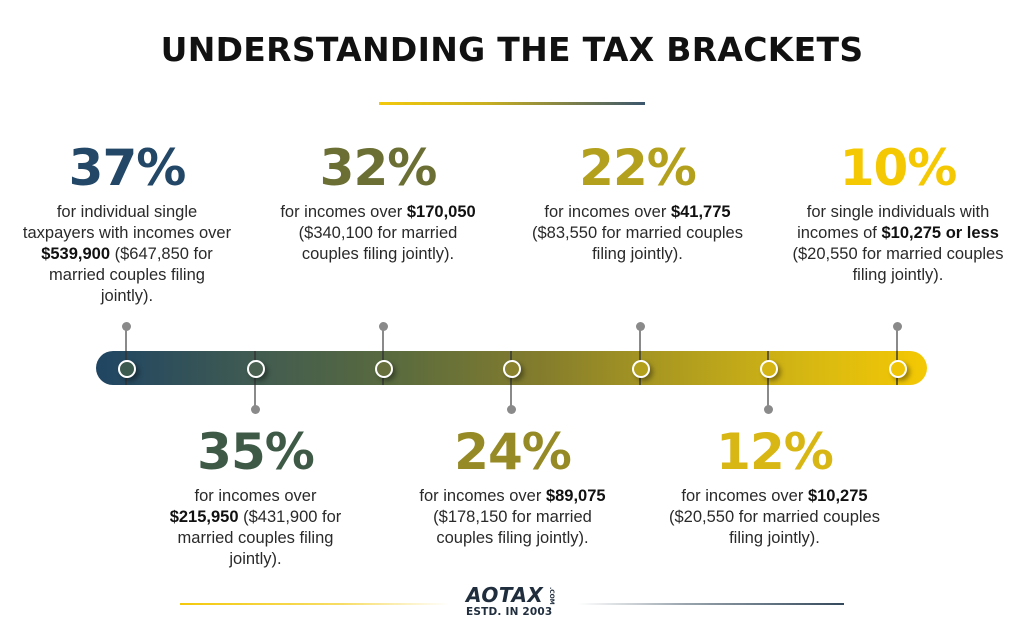  I want to click on bracket-rate: 37%, so click(127, 168).